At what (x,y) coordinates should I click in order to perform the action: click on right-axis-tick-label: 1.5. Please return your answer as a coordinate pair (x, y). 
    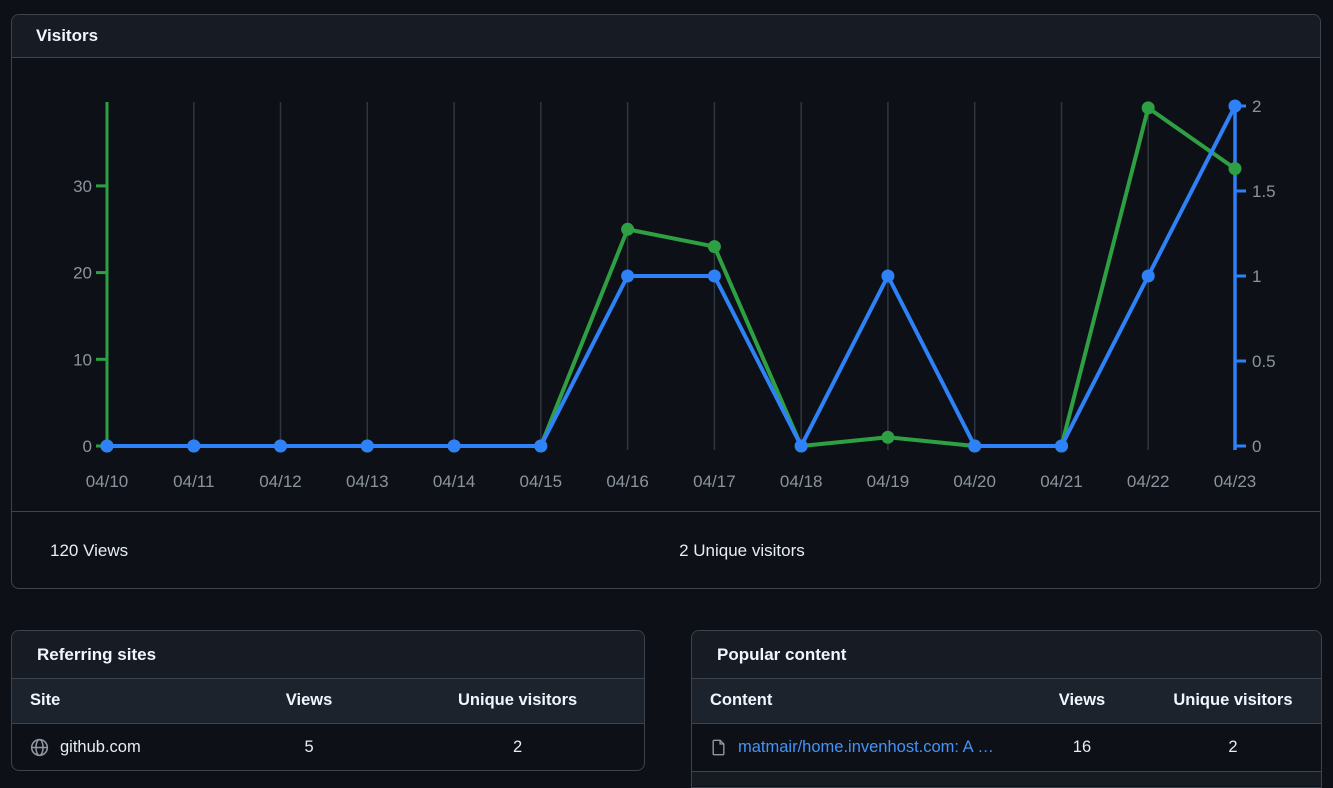
    Looking at the image, I should click on (1264, 191).